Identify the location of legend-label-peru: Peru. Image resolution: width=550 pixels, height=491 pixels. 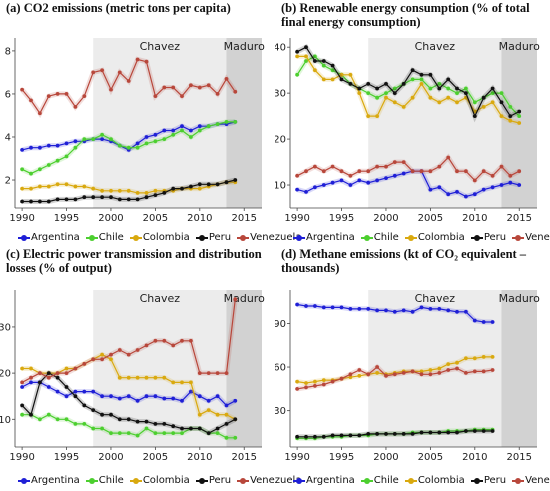
(220, 237).